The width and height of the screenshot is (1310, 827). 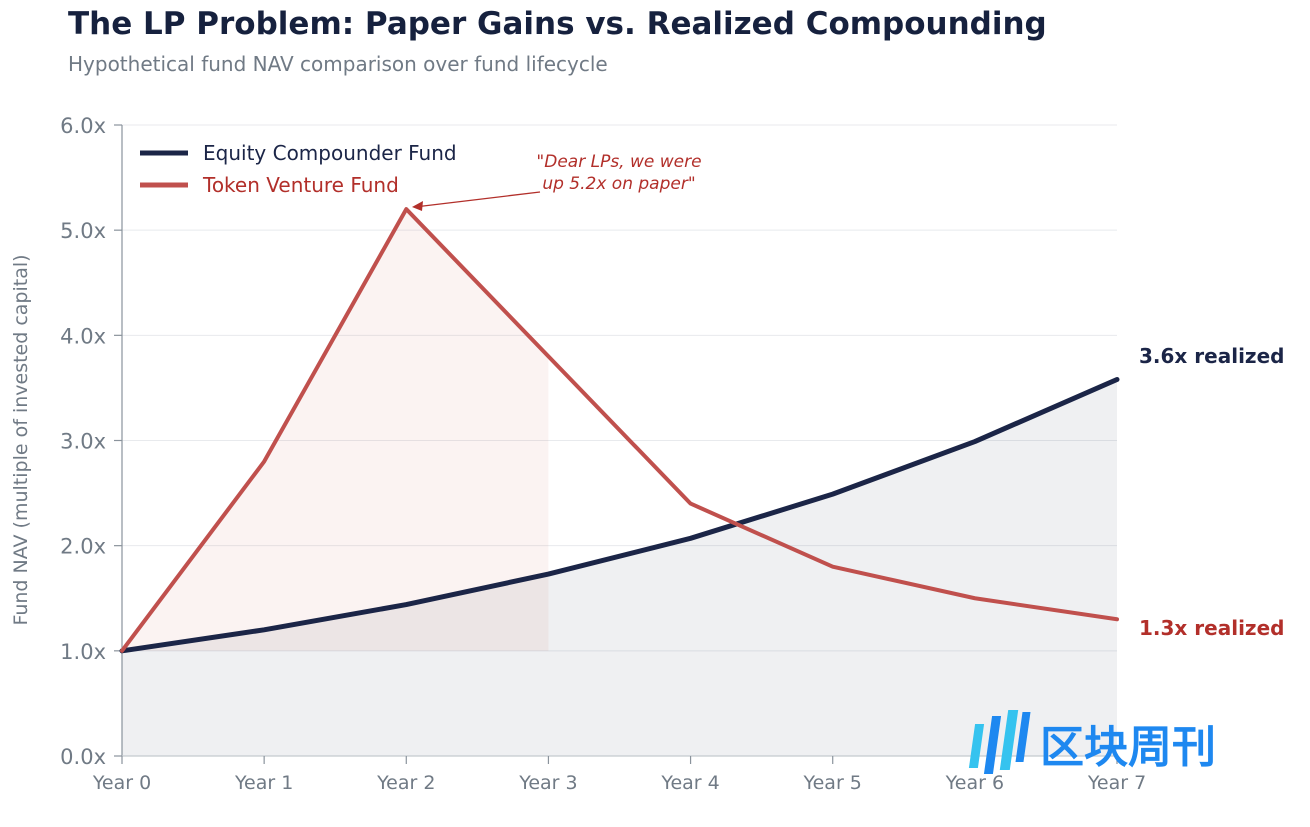 I want to click on watermark: 区块周刊, so click(x=1092, y=742).